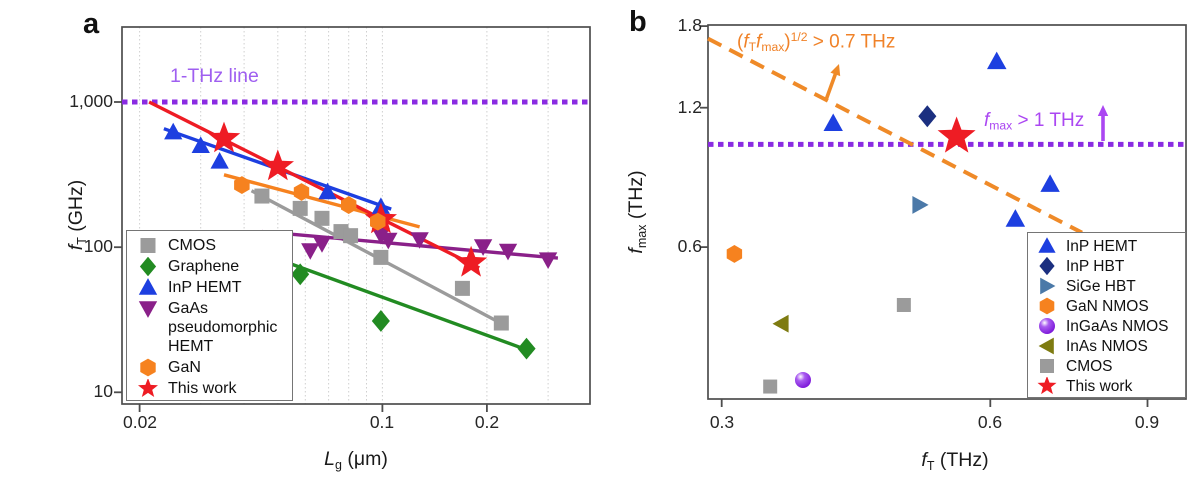 The height and width of the screenshot is (487, 1198). Describe the element at coordinates (98, 246) in the screenshot. I see `a-ytick-100: 100` at that location.